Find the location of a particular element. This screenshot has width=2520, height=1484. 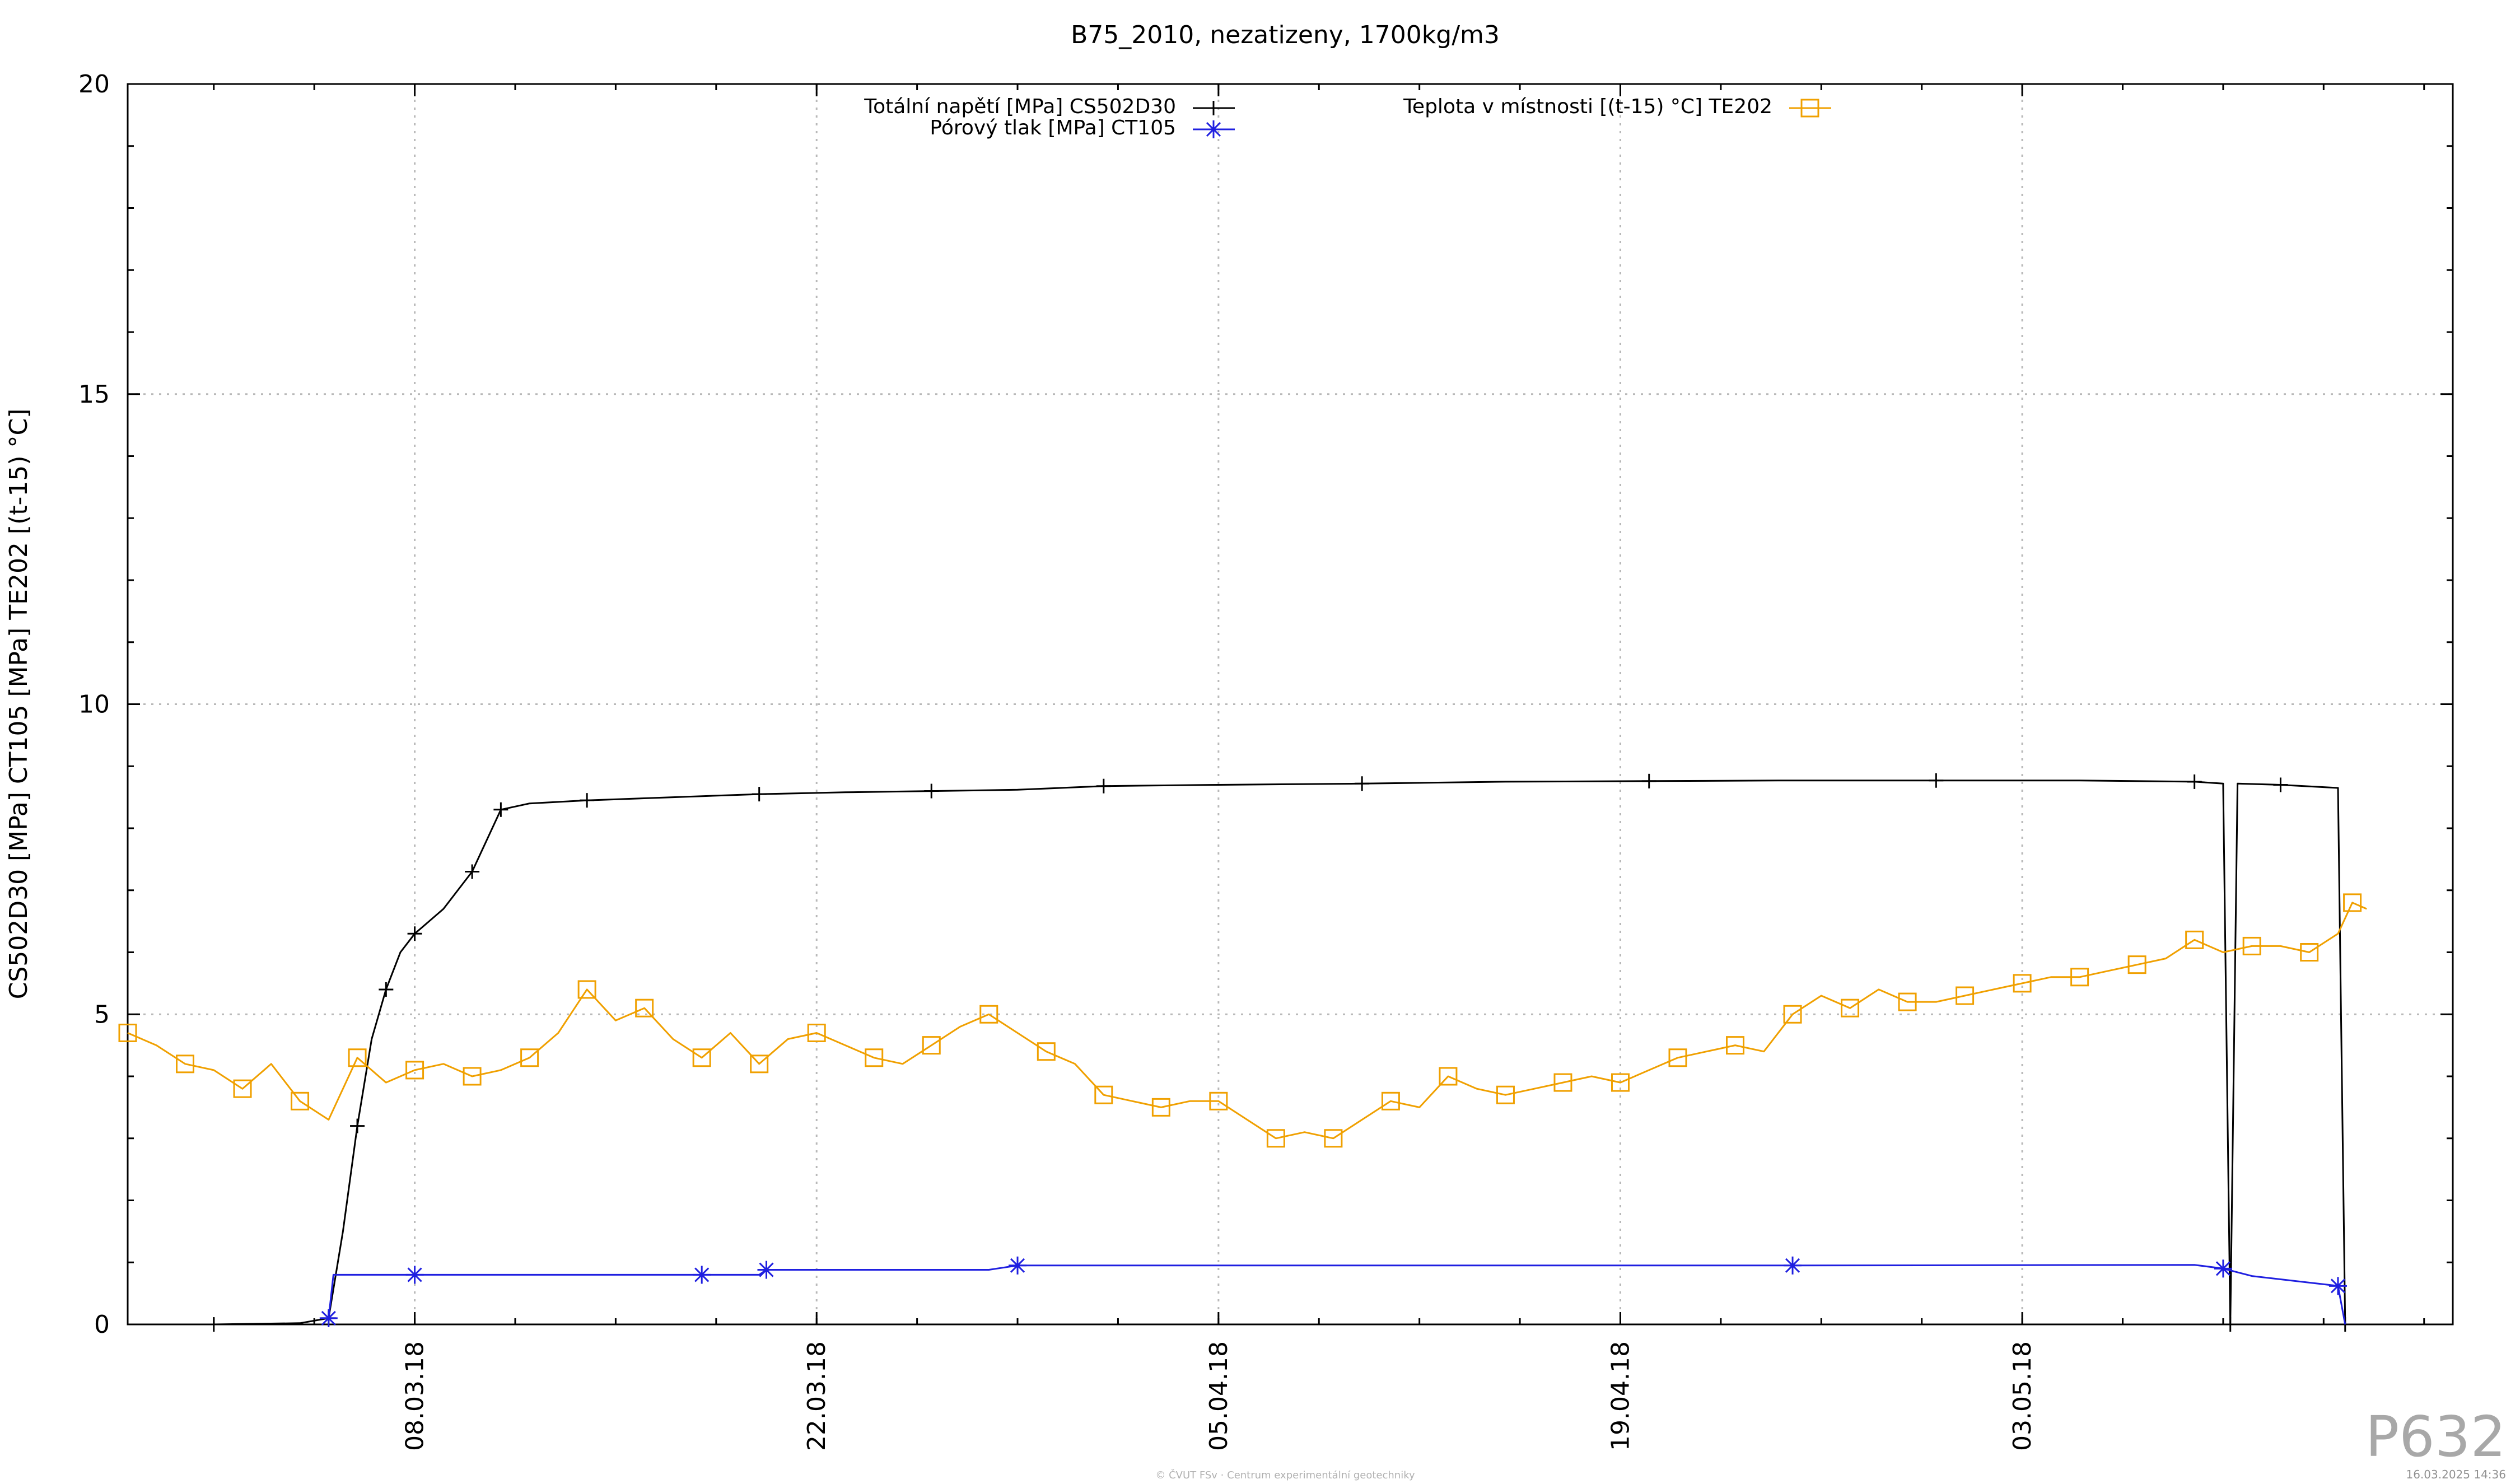

y-tick-label: 10 is located at coordinates (94, 705).